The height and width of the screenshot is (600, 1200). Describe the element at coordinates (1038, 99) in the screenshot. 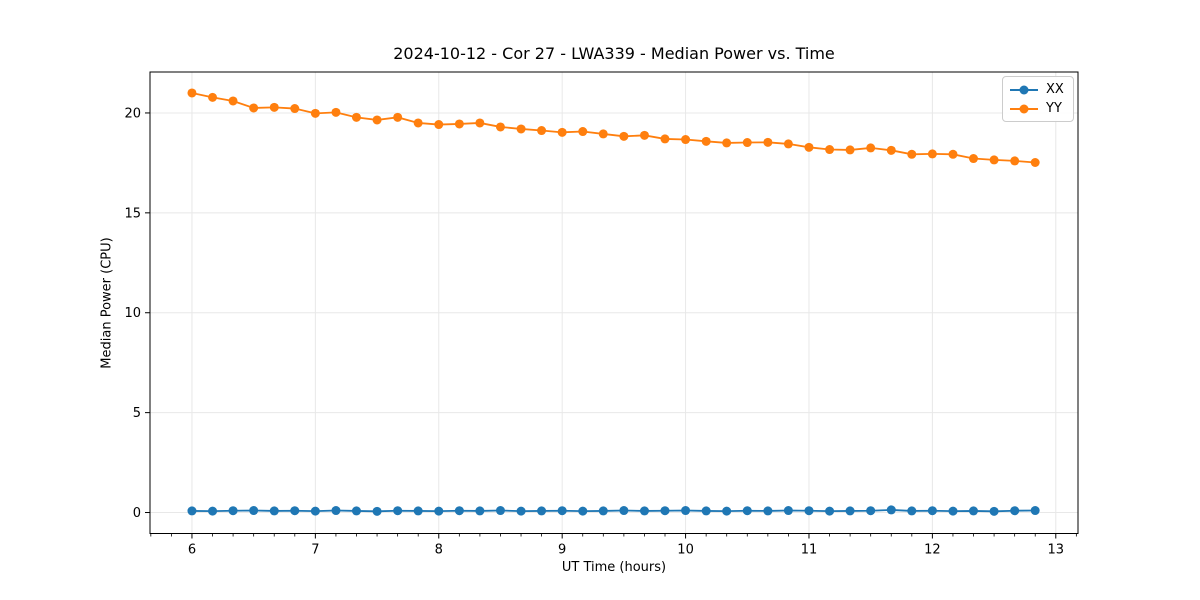

I see `legend: XX YY` at that location.